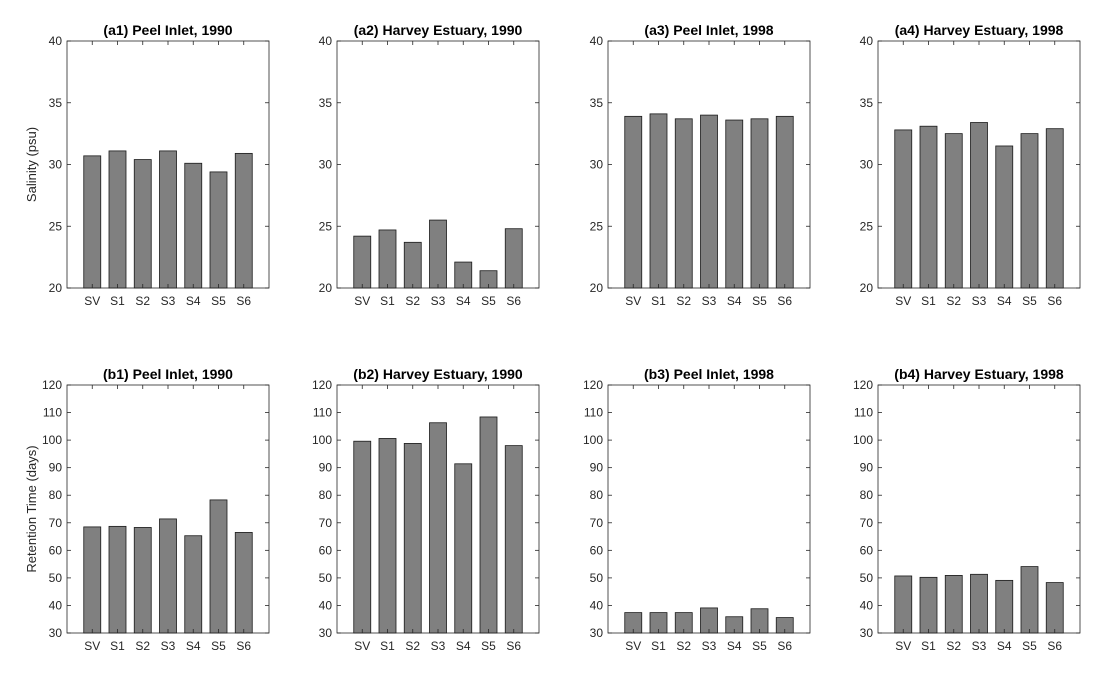 The image size is (1111, 691). Describe the element at coordinates (438, 30) in the screenshot. I see `chart-title: (a2) Harvey Estuary, 1990` at that location.